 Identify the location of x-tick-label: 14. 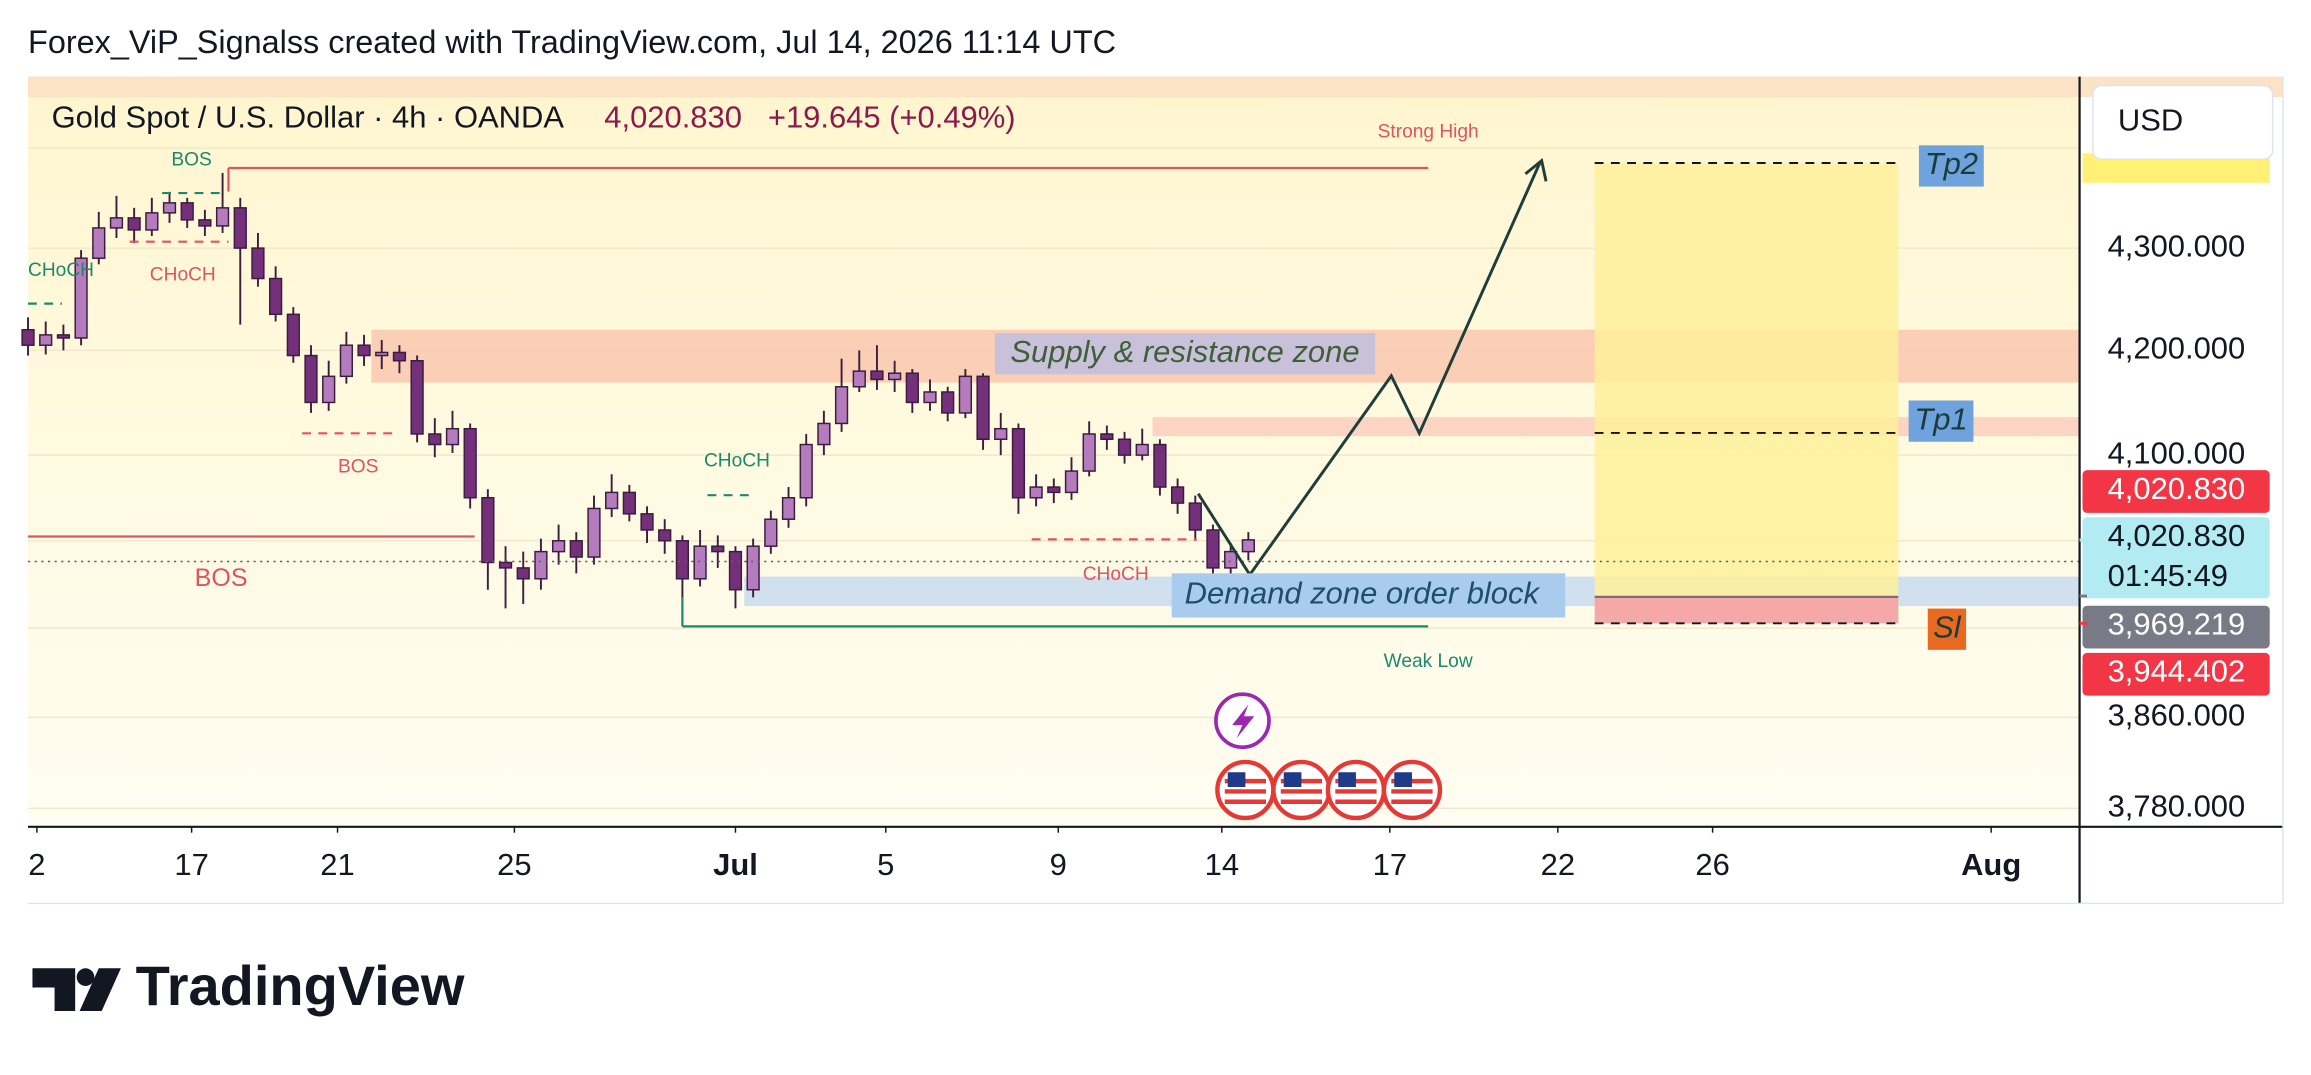
(1222, 864).